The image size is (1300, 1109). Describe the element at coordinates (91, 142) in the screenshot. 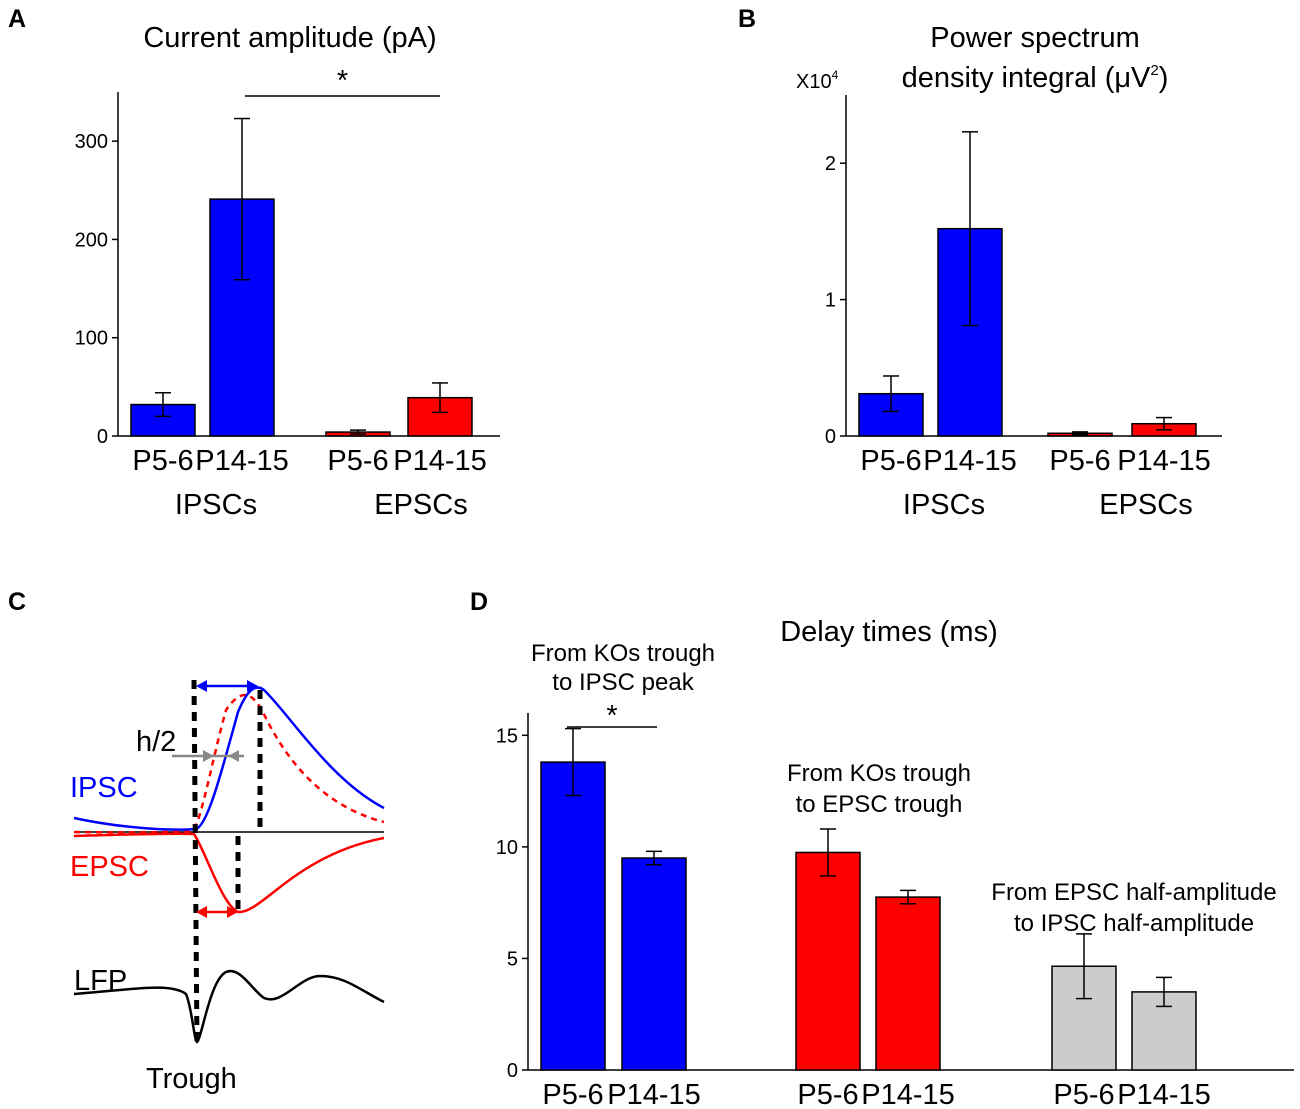

I see `y-tick-label: 300` at that location.